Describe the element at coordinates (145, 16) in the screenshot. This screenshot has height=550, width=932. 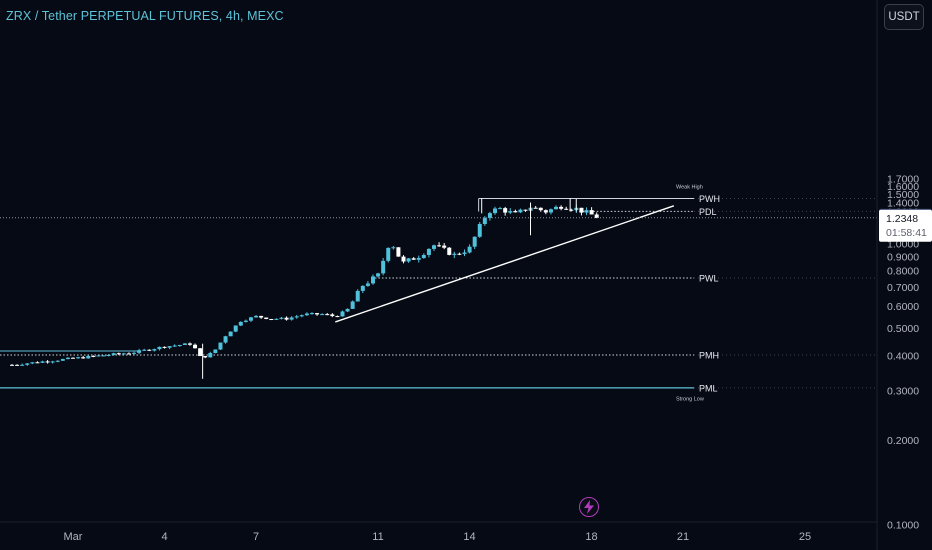
I see `chart-symbol-title: ZRX / Tether PERPETUAL FUTURES, 4h, MEXC` at that location.